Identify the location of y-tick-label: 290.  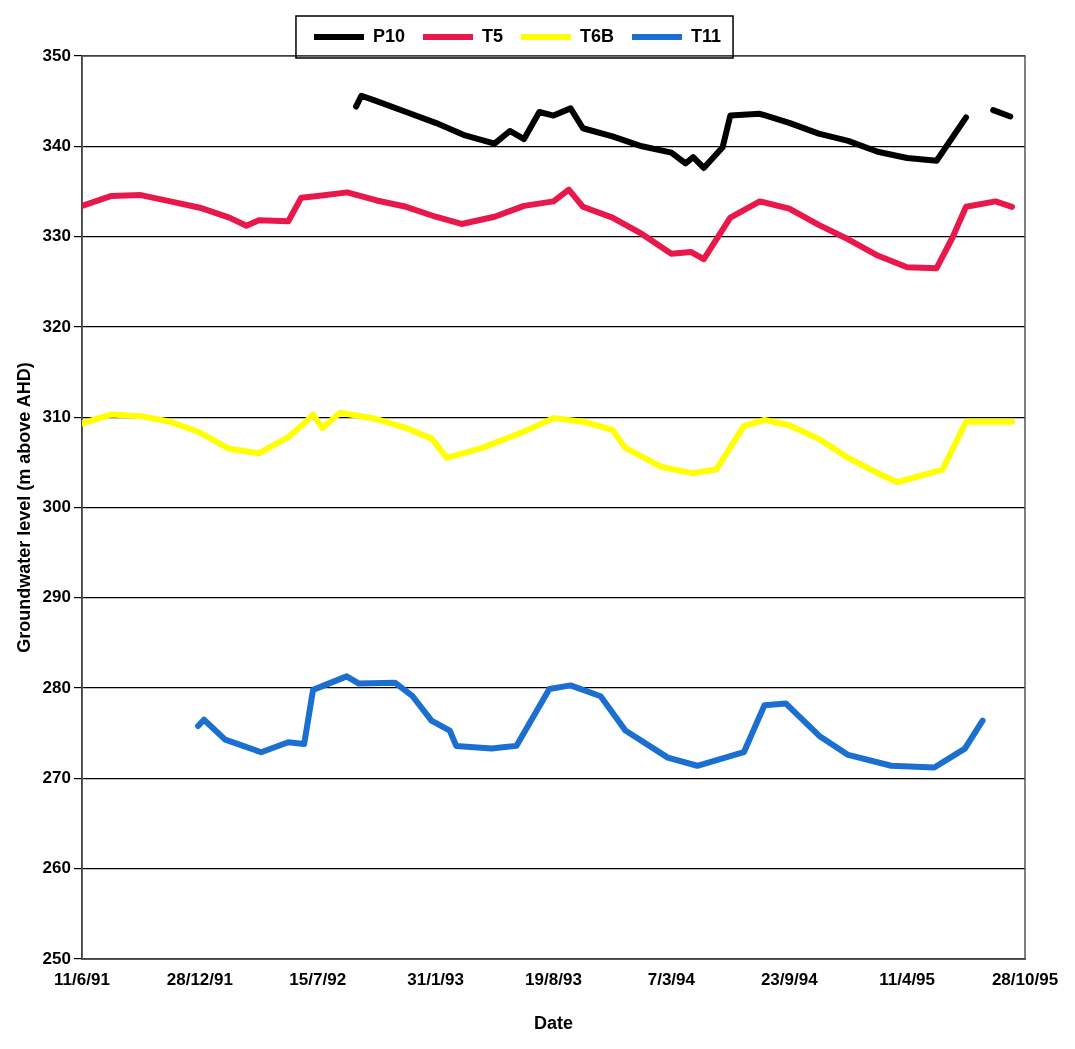
(56, 597).